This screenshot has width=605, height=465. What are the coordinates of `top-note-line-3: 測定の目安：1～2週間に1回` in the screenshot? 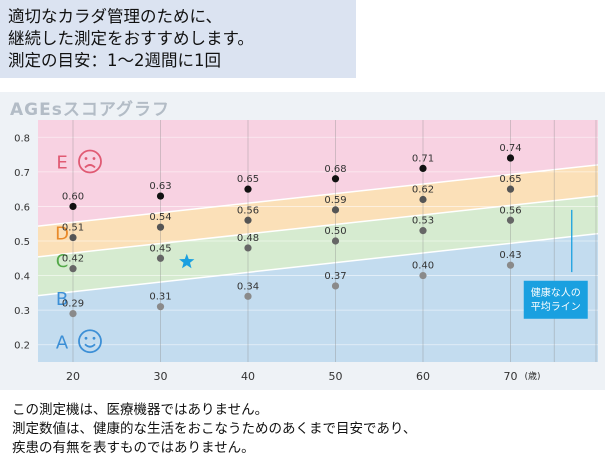 It's located at (114, 60).